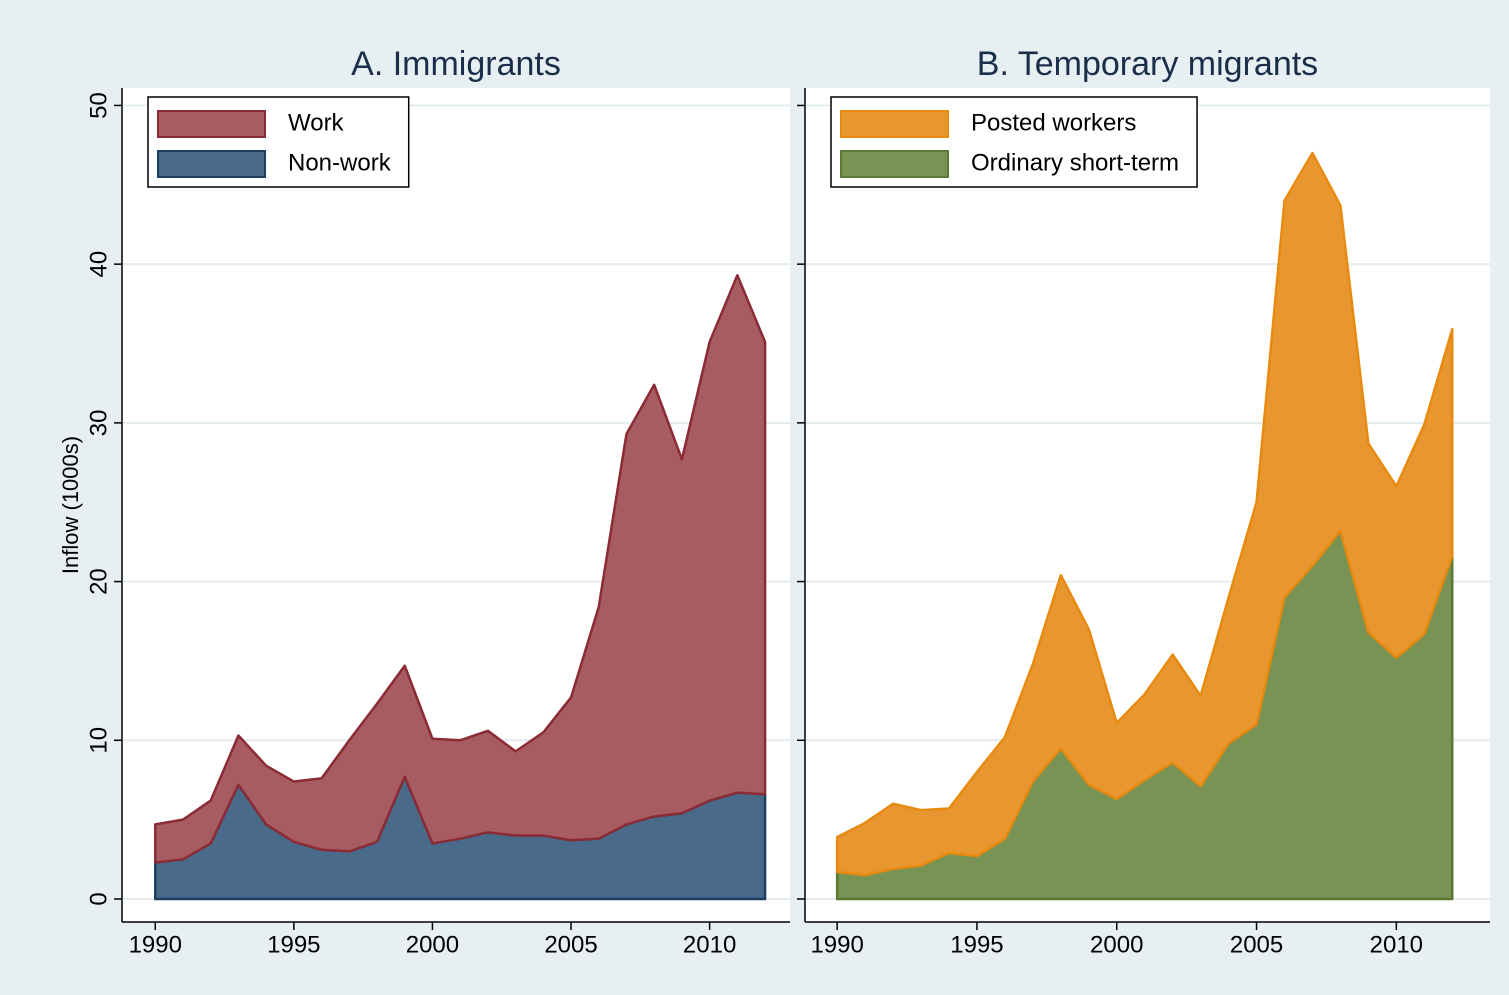  What do you see at coordinates (98, 898) in the screenshot?
I see `y-tick-label: 0` at bounding box center [98, 898].